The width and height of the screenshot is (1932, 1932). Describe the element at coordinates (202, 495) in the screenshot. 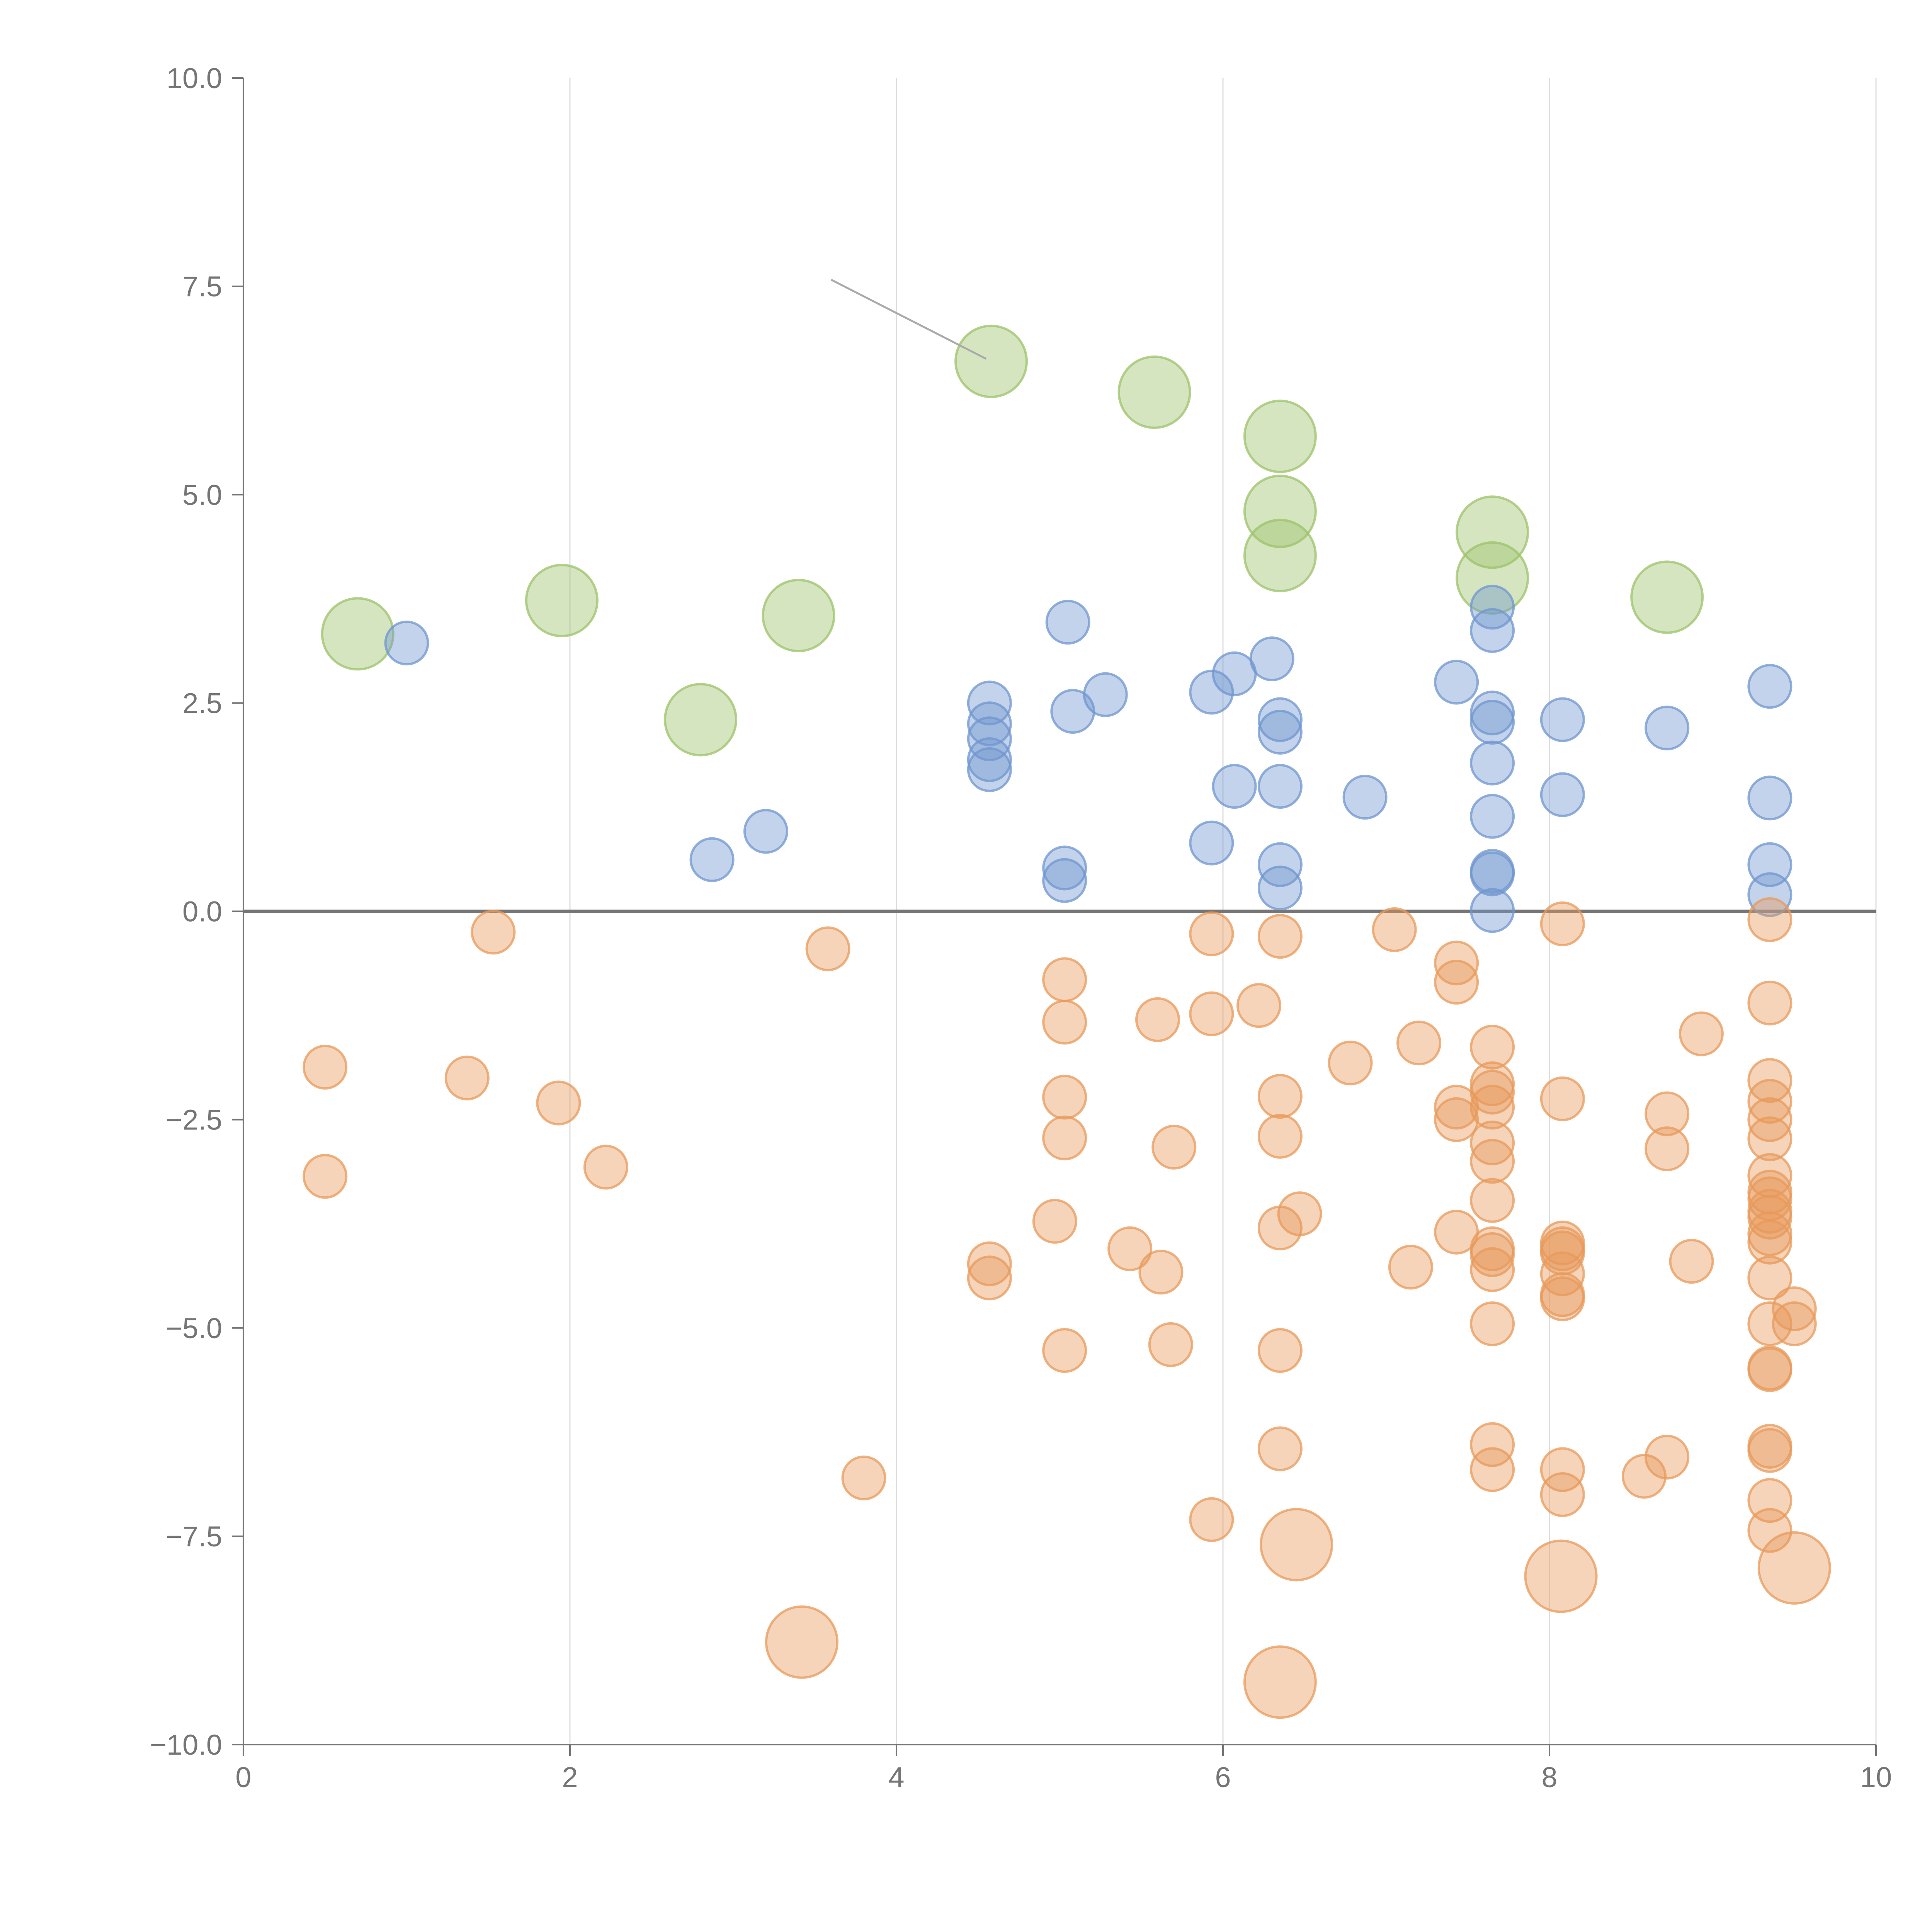

I see `y-tick-label: 5.0` at that location.